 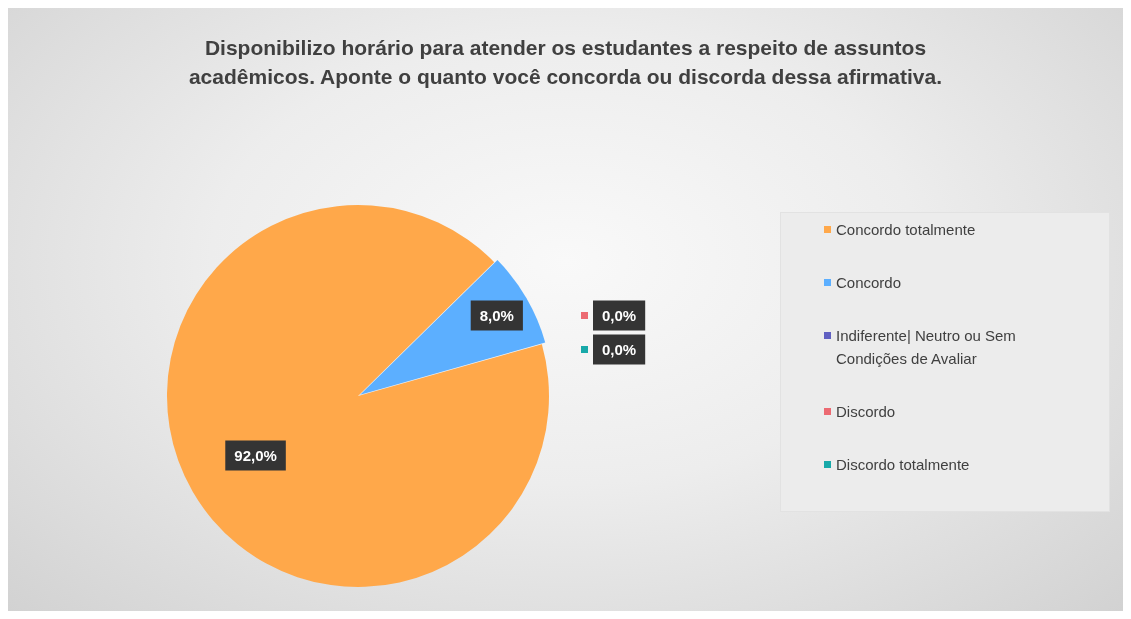 What do you see at coordinates (906, 230) in the screenshot?
I see `legend-label: Concordo totalmente` at bounding box center [906, 230].